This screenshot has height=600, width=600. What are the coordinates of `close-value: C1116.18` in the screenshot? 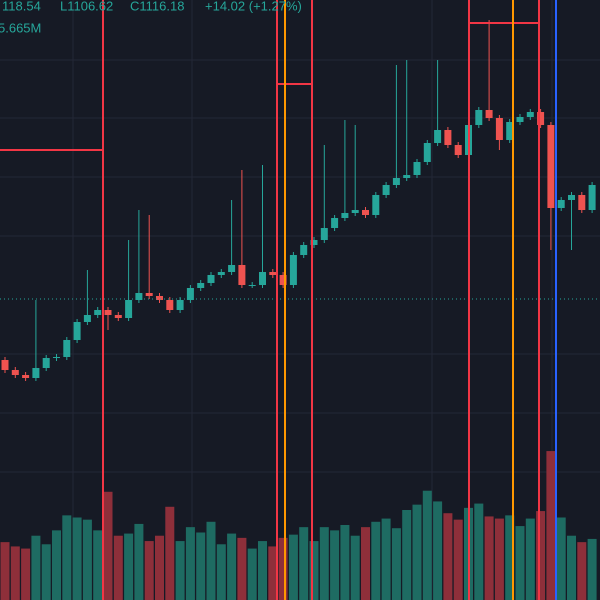 It's located at (157, 6).